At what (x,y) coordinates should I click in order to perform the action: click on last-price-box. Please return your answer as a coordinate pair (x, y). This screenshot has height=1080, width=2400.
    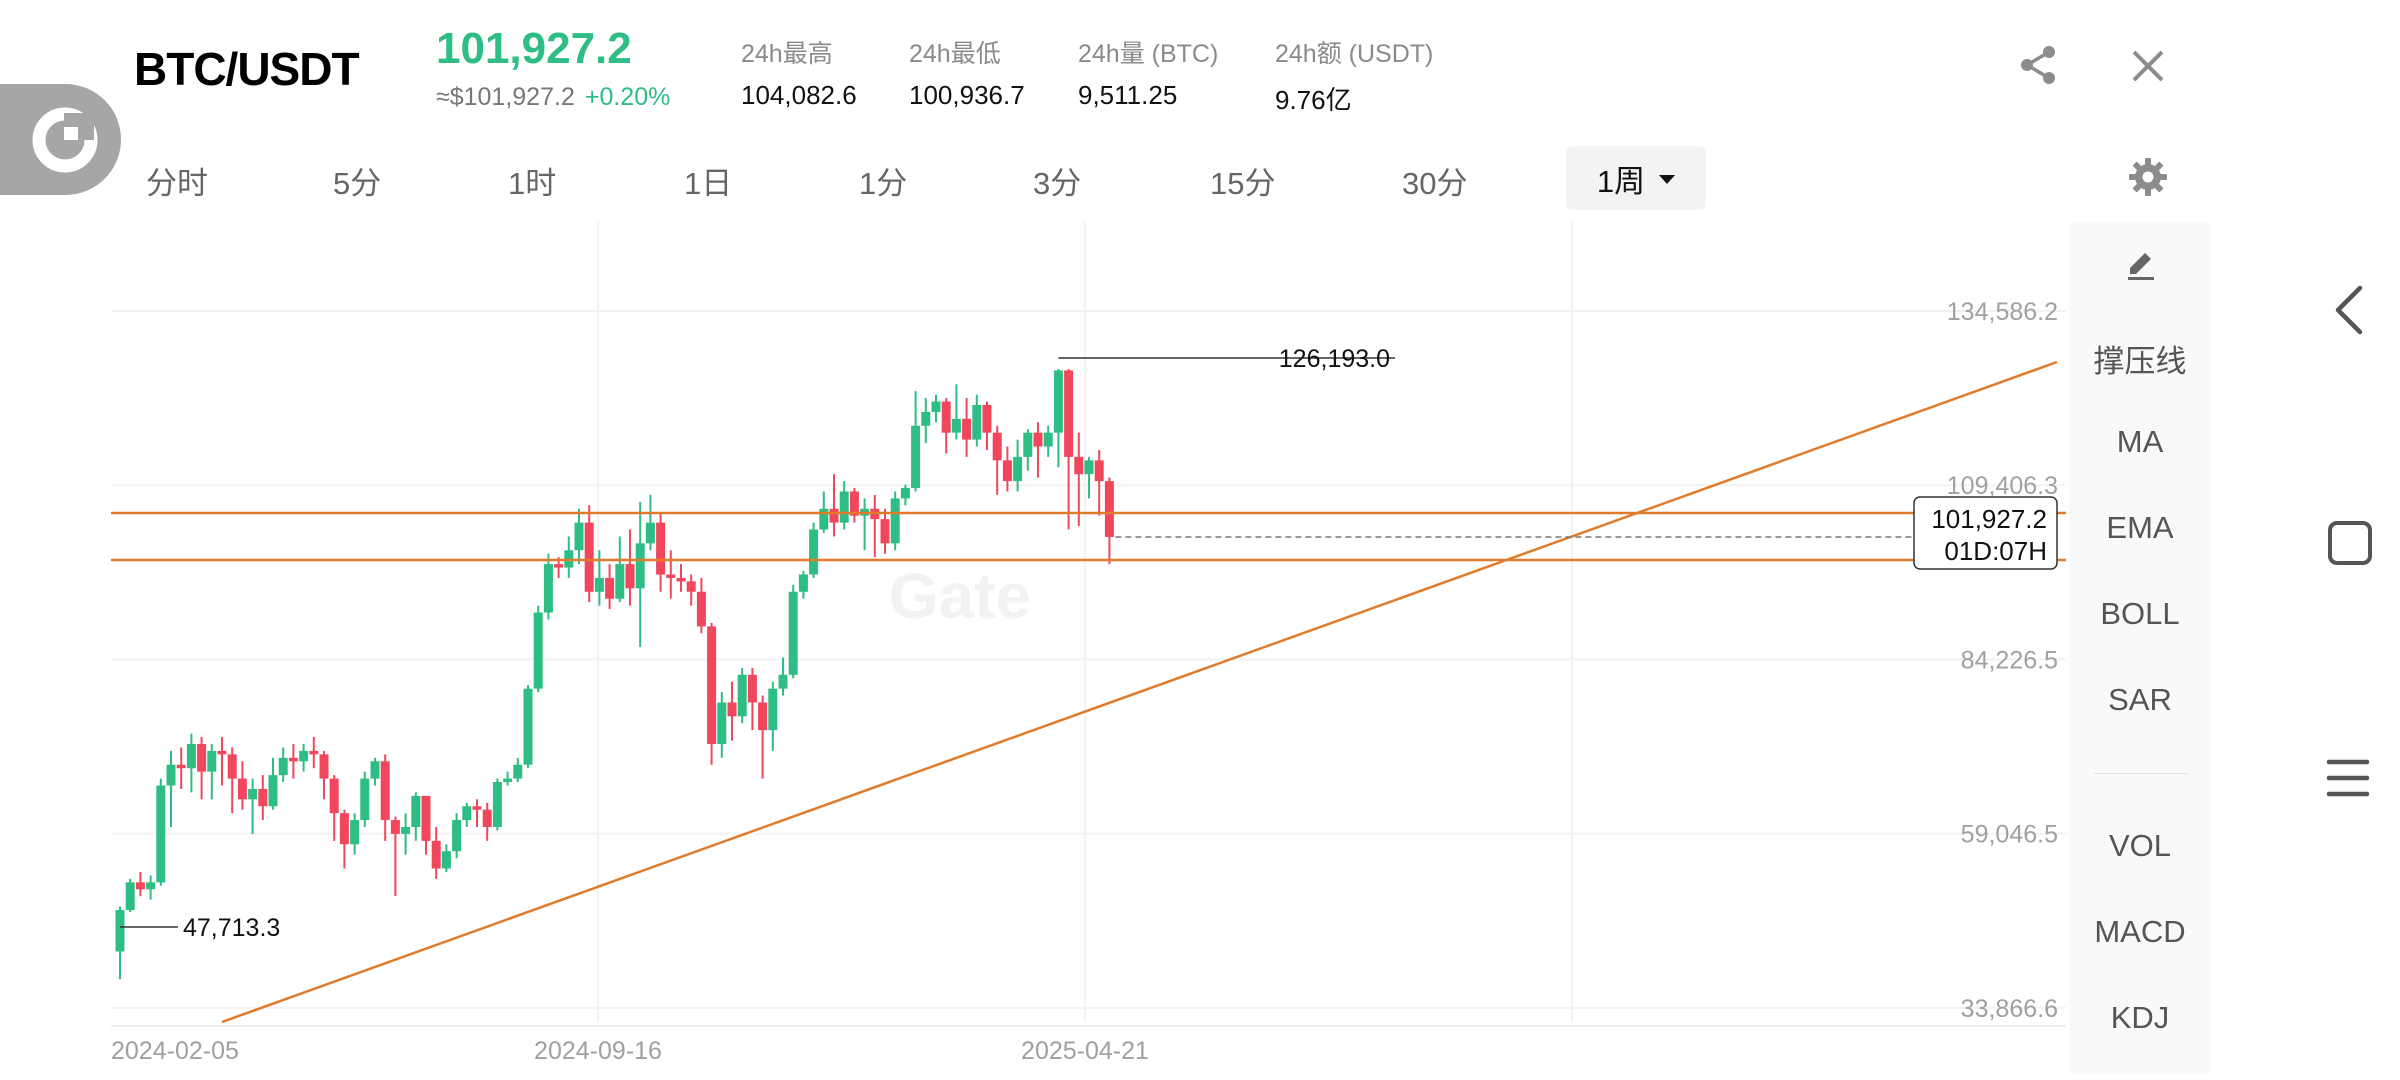
    Looking at the image, I should click on (1985, 533).